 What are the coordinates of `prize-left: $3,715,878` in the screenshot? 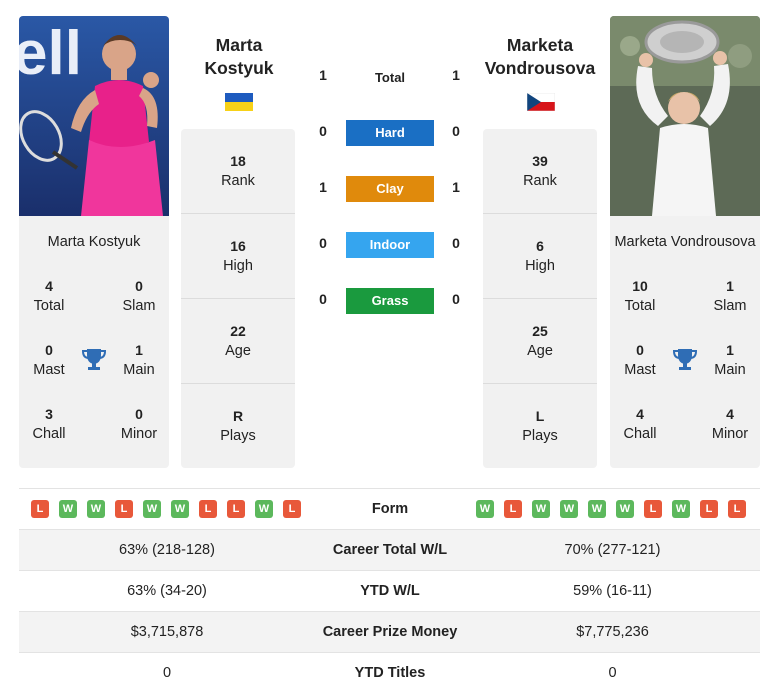 It's located at (167, 632).